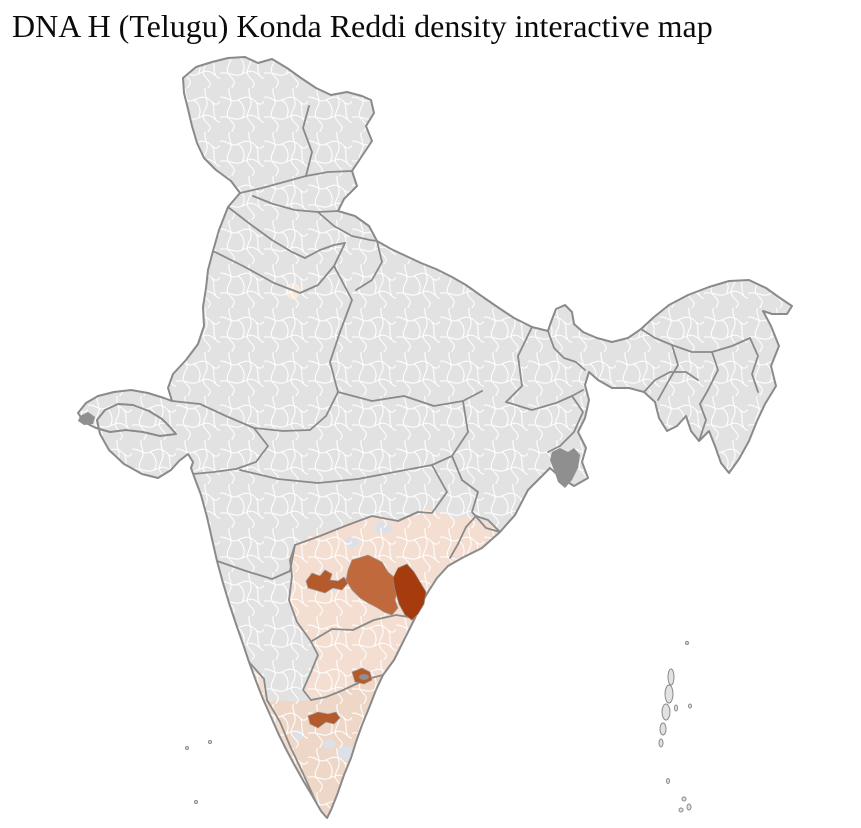 The width and height of the screenshot is (861, 828). Describe the element at coordinates (327, 581) in the screenshot. I see `district-medium-warangal` at that location.